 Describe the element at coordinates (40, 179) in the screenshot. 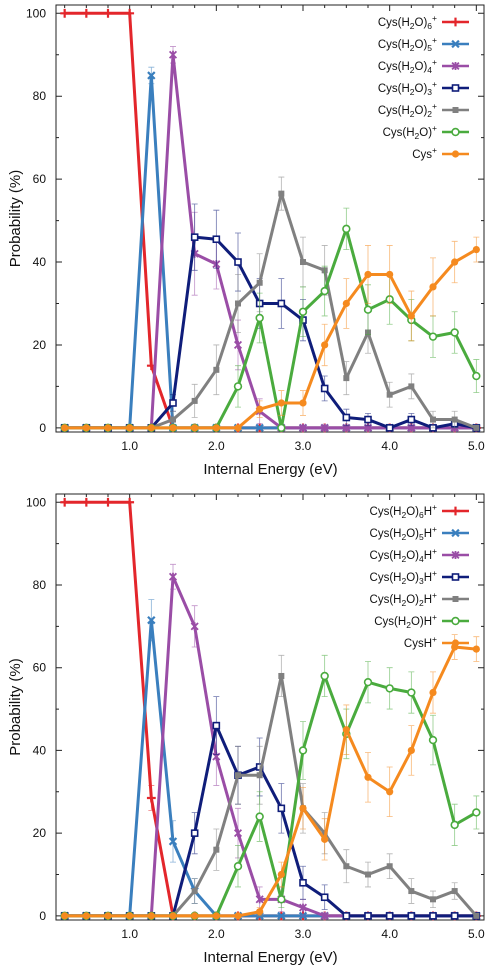

I see `y-tick-label: 60` at that location.